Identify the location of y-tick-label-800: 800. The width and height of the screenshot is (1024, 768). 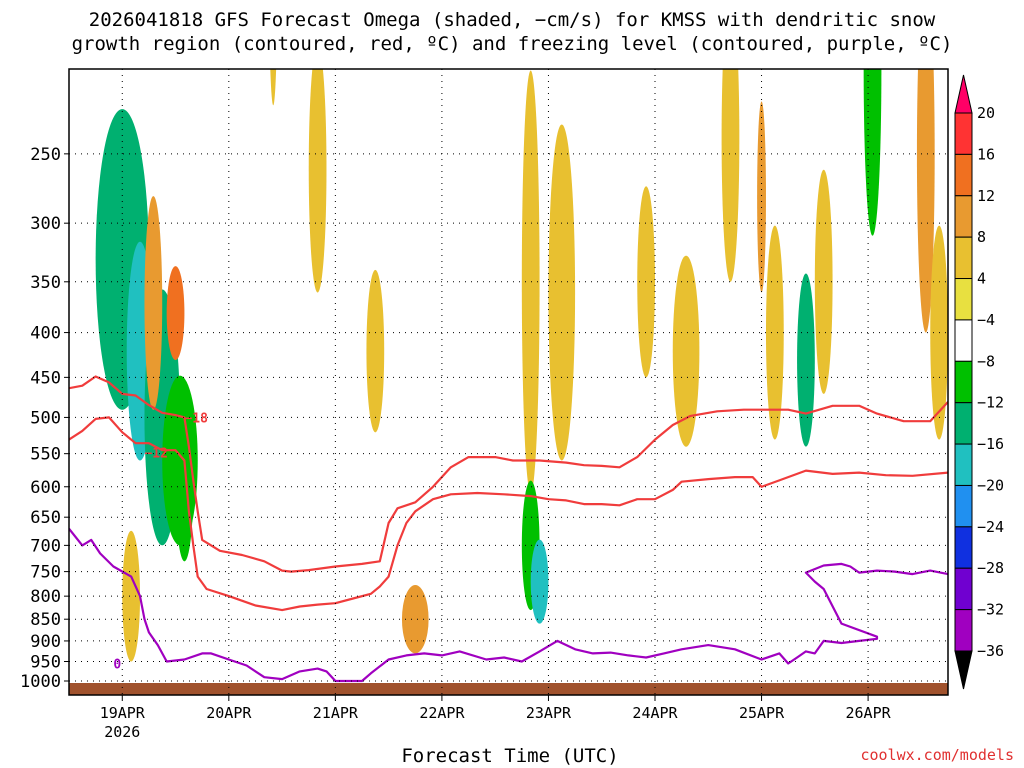
(45, 597).